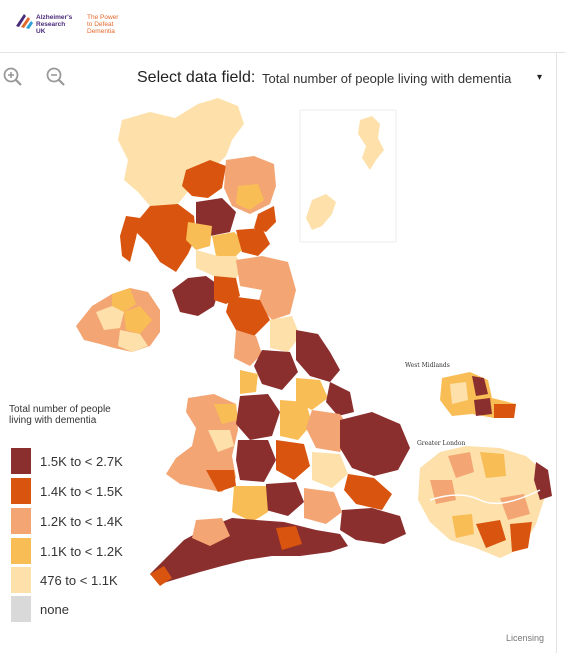 This screenshot has height=653, width=565. What do you see at coordinates (54, 609) in the screenshot?
I see `legend-label: none` at bounding box center [54, 609].